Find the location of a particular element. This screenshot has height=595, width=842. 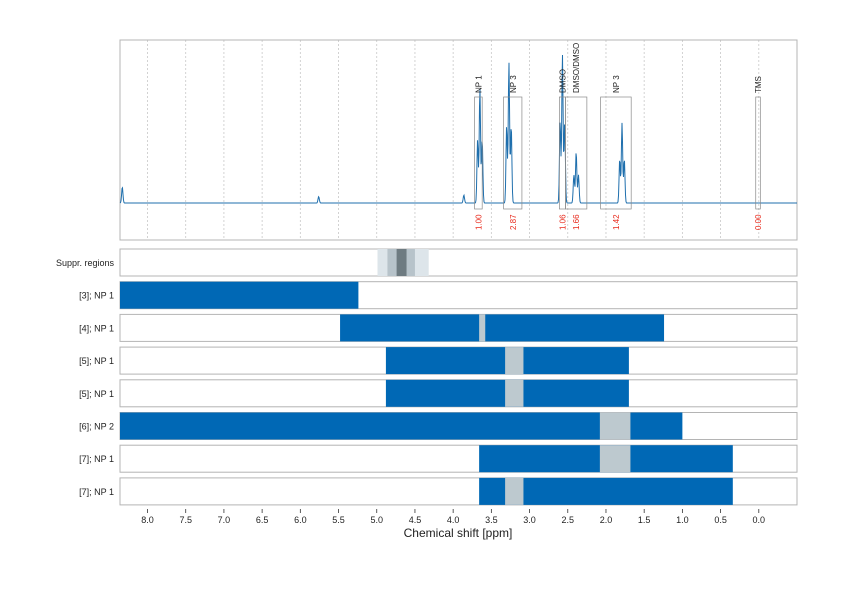

x-tick-label: 6.0 is located at coordinates (300, 520).